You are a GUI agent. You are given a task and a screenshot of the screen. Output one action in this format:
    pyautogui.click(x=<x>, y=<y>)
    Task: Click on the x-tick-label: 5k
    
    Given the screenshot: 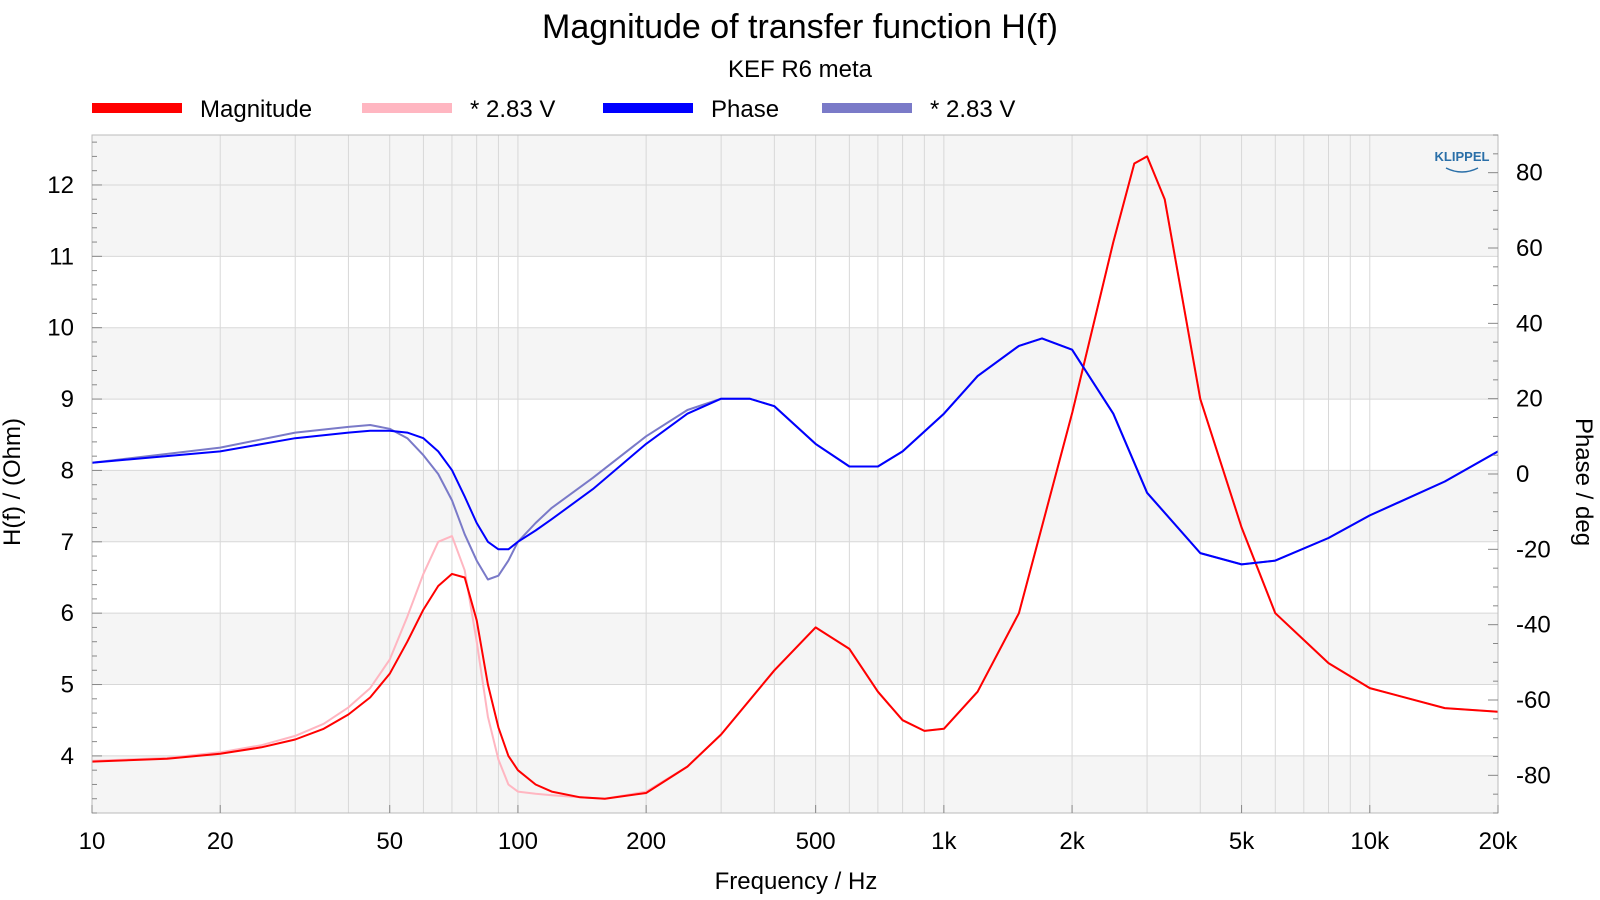 What is the action you would take?
    pyautogui.click(x=1242, y=841)
    